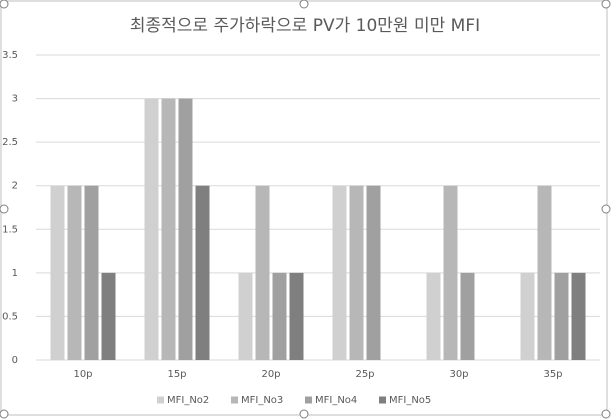  I want to click on x-tick-label: 15p, so click(176, 374).